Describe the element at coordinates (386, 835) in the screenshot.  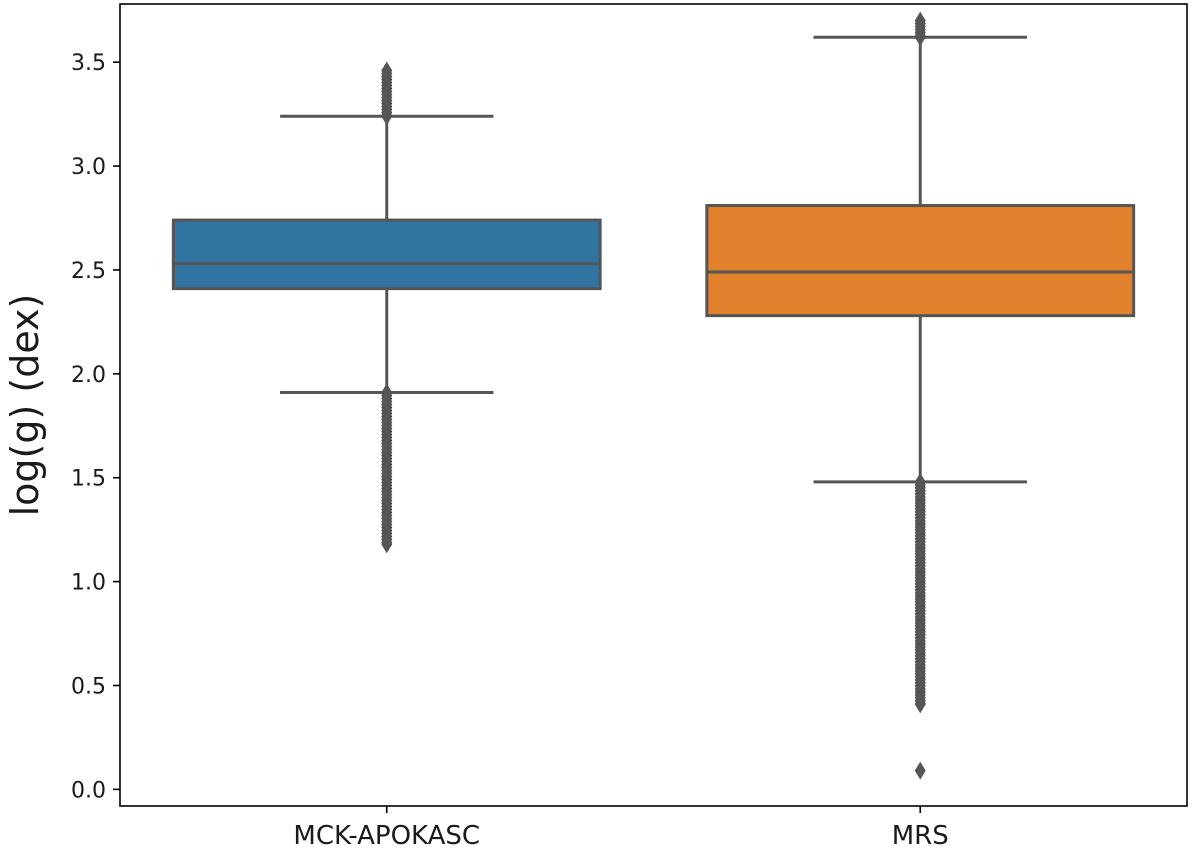
I see `x-tick-label: MCK-APOKASC` at that location.